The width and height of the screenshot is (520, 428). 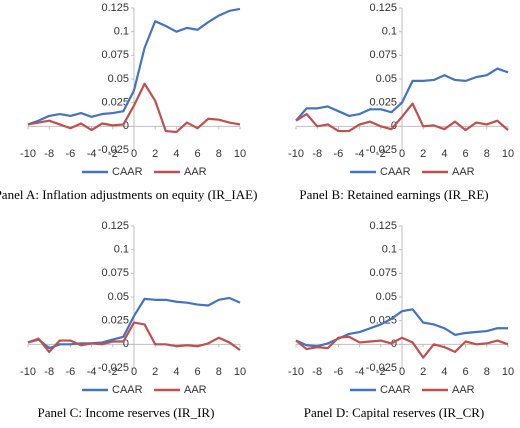 I want to click on panel-caption: Panel D: Capital reserves (IR_CR), so click(x=394, y=412).